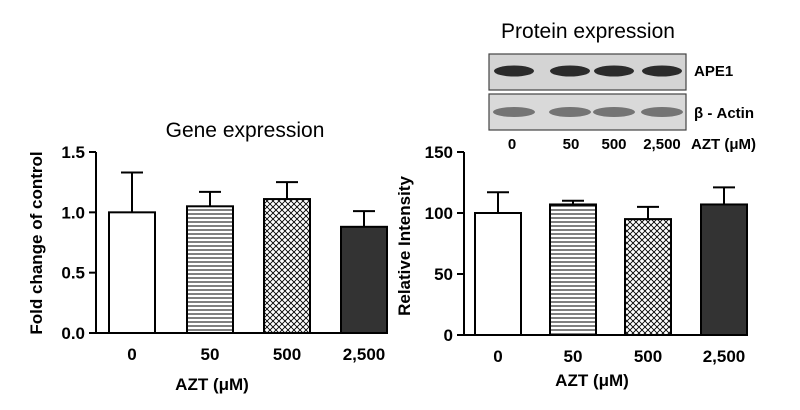 Image resolution: width=800 pixels, height=410 pixels. Describe the element at coordinates (212, 384) in the screenshot. I see `gene-chart-xlabel: AZT (μM)` at that location.